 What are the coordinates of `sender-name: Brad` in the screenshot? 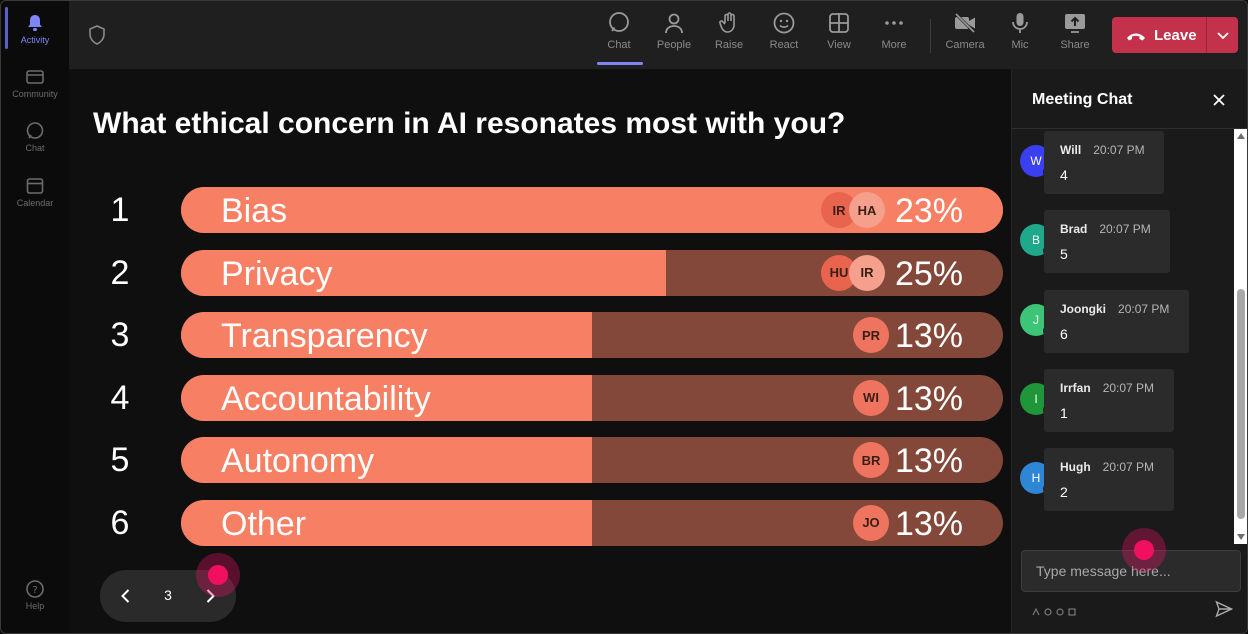 It's located at (1074, 229).